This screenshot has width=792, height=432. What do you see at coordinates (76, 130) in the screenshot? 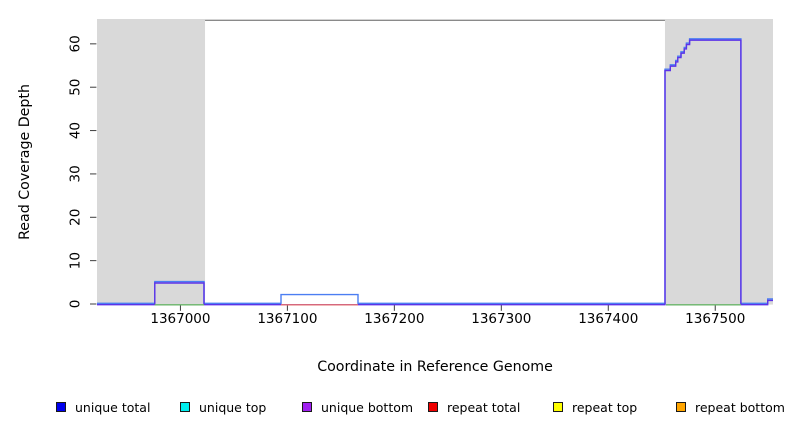
I see `y-tick-label: 40` at bounding box center [76, 130].